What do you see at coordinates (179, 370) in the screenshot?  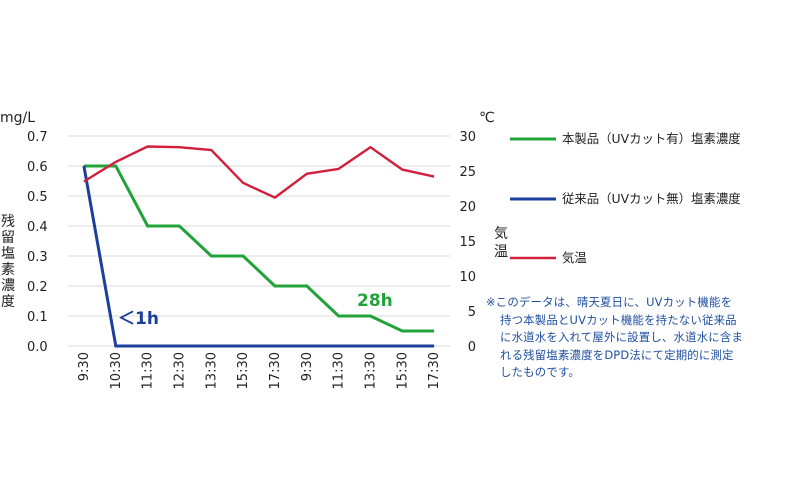 I see `x-tick-label: 12:30` at bounding box center [179, 370].